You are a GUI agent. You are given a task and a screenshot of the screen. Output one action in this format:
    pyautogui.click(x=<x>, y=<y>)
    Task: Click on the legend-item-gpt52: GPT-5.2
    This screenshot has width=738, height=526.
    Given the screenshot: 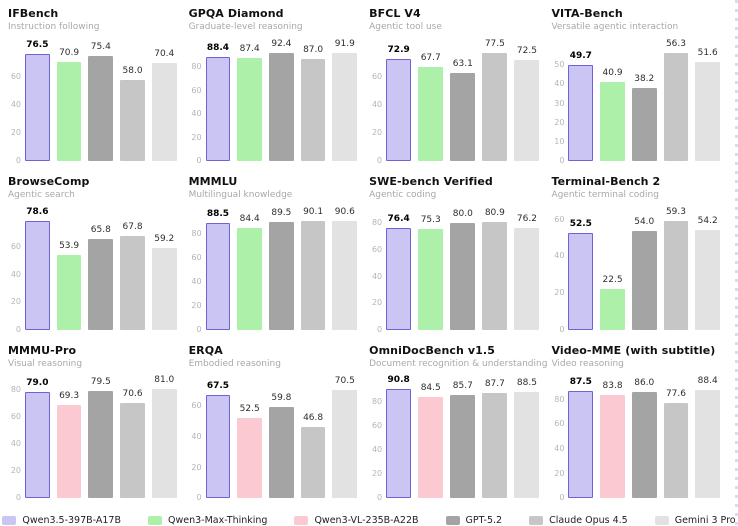 What is the action you would take?
    pyautogui.click(x=473, y=520)
    